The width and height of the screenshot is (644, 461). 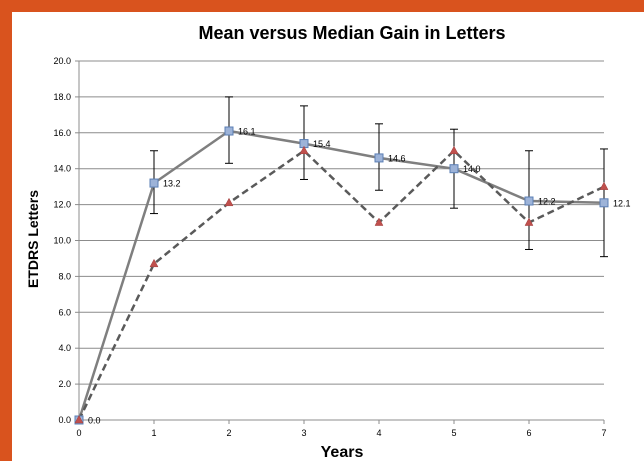 I want to click on y-tick-label: 2.0, so click(x=64, y=384).